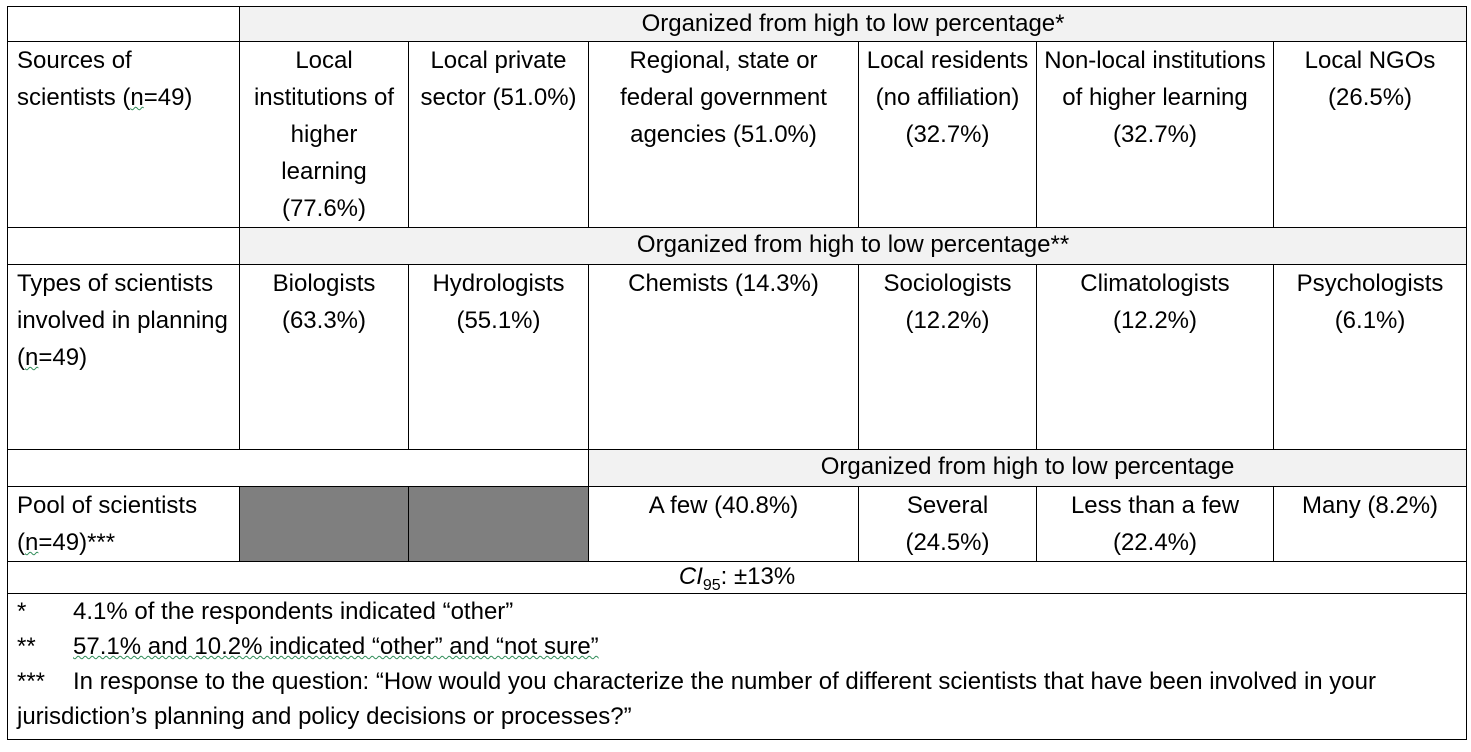 The width and height of the screenshot is (1471, 752). Describe the element at coordinates (74, 79) in the screenshot. I see `sources-row-label-text: Sources of scientists (` at that location.